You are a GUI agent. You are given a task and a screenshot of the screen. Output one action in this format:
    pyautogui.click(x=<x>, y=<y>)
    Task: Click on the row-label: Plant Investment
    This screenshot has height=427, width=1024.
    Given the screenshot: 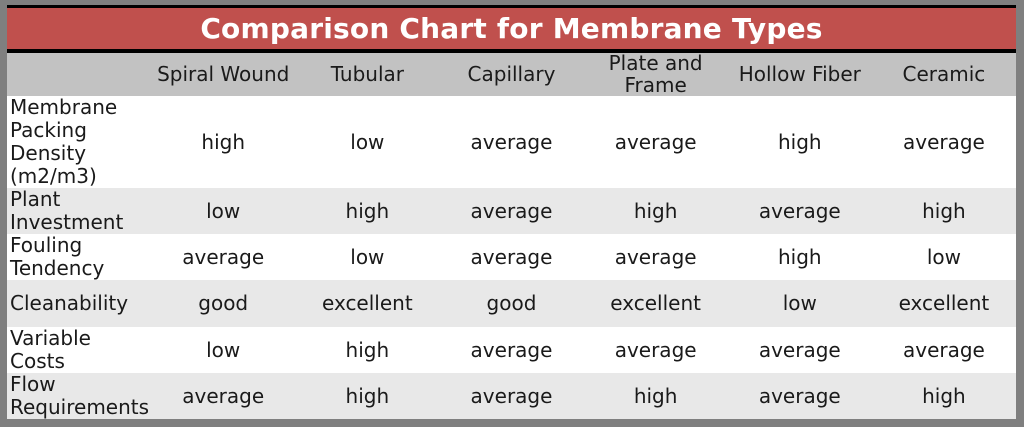 What is the action you would take?
    pyautogui.click(x=67, y=211)
    